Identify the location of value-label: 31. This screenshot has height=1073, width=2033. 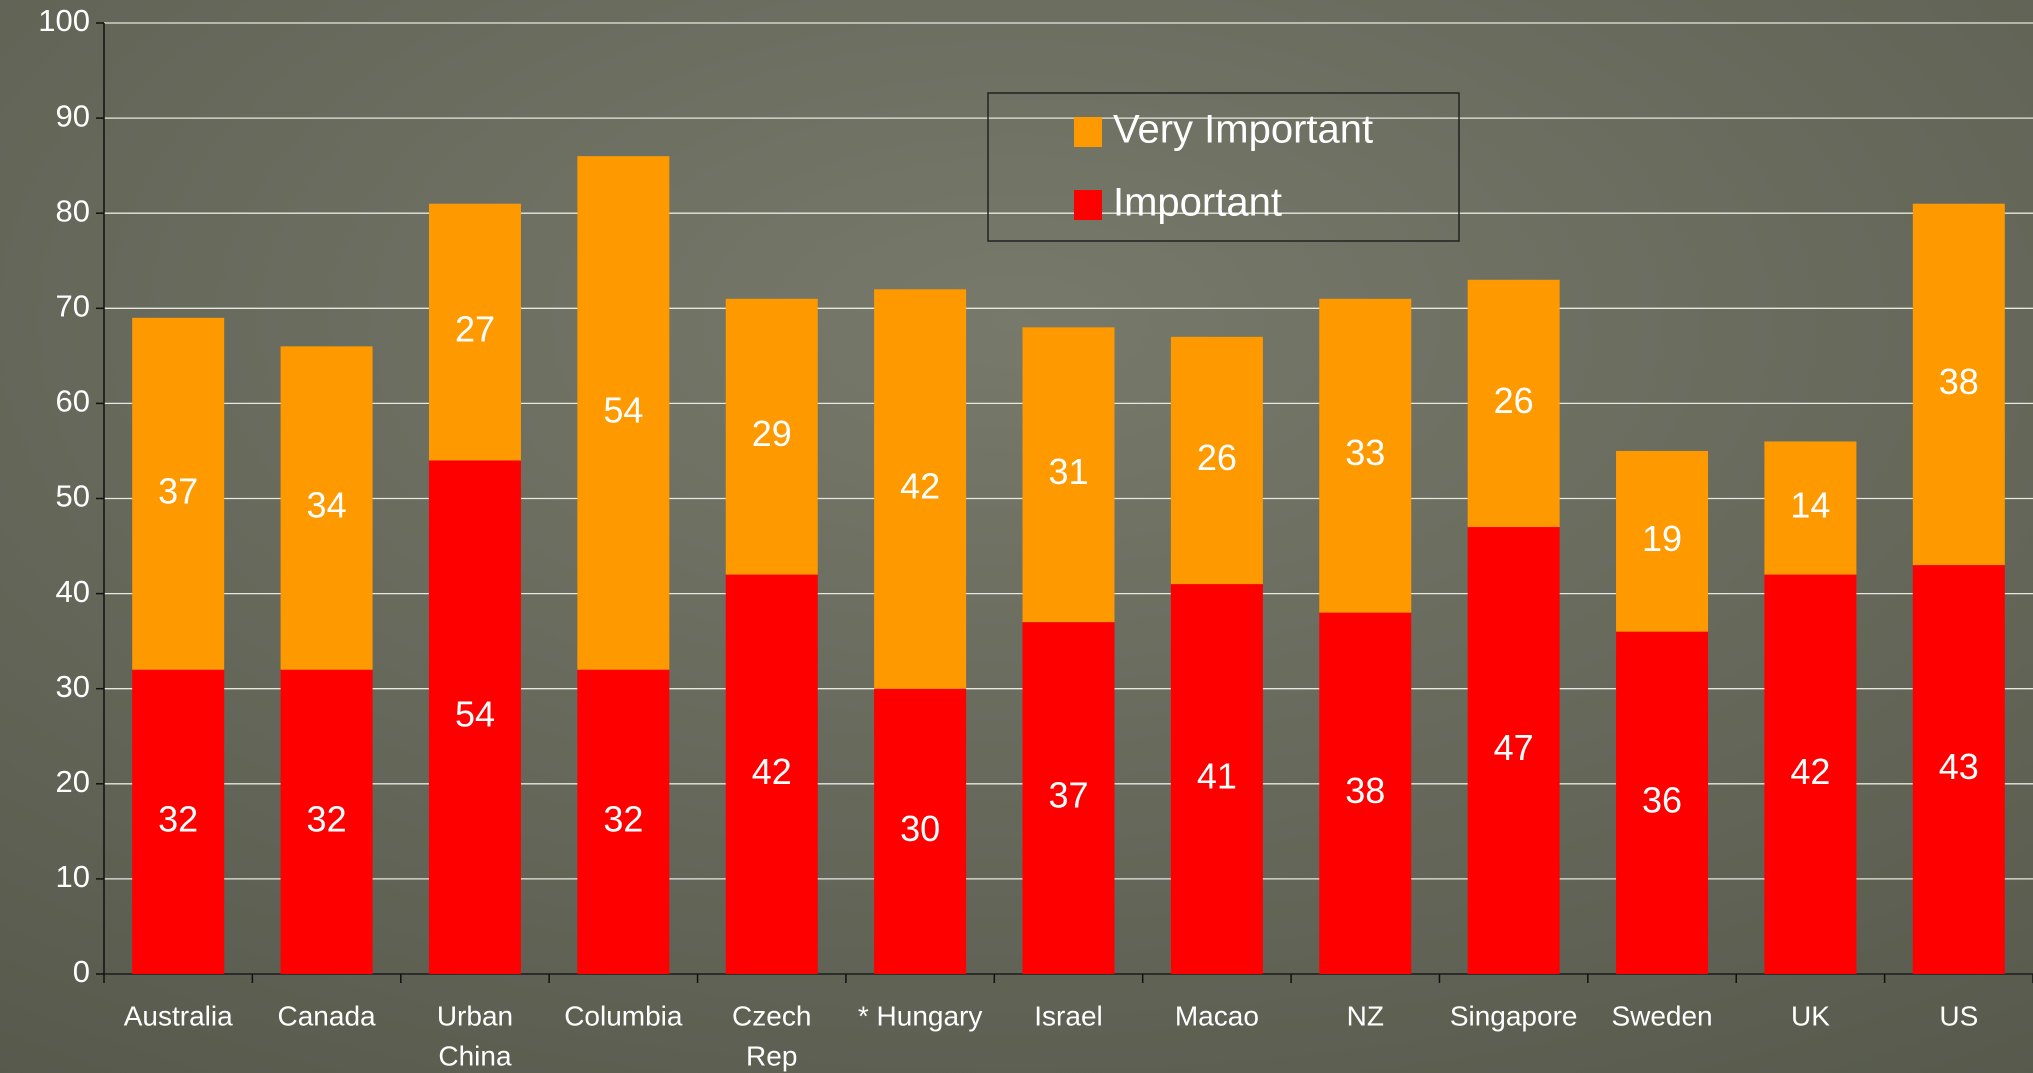
(1068, 471).